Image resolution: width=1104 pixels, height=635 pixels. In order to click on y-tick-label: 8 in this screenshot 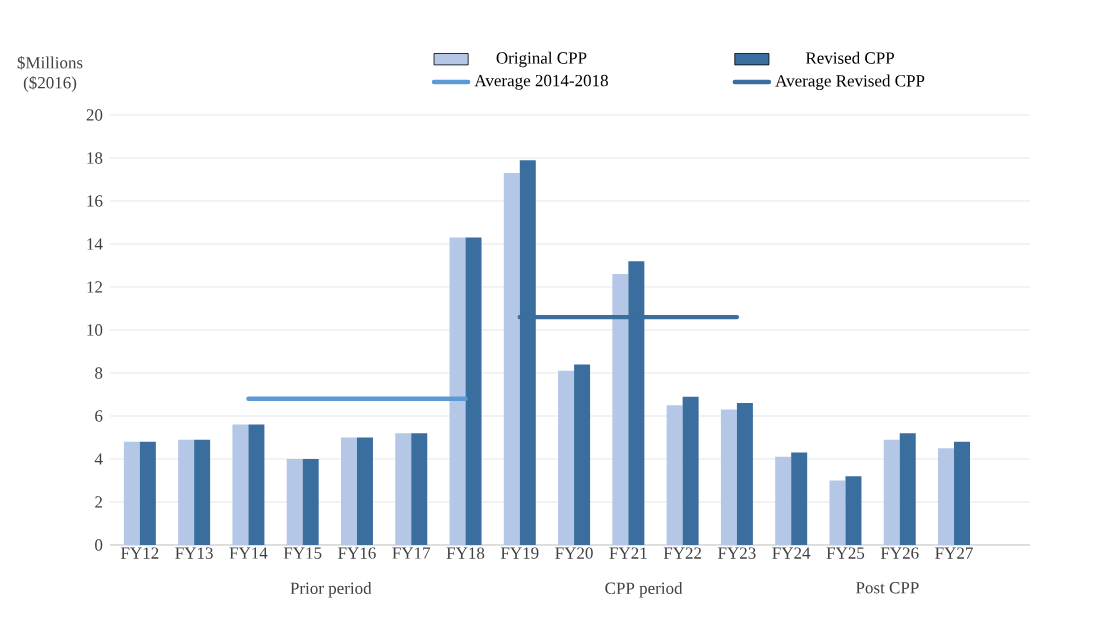, I will do `click(99, 373)`.